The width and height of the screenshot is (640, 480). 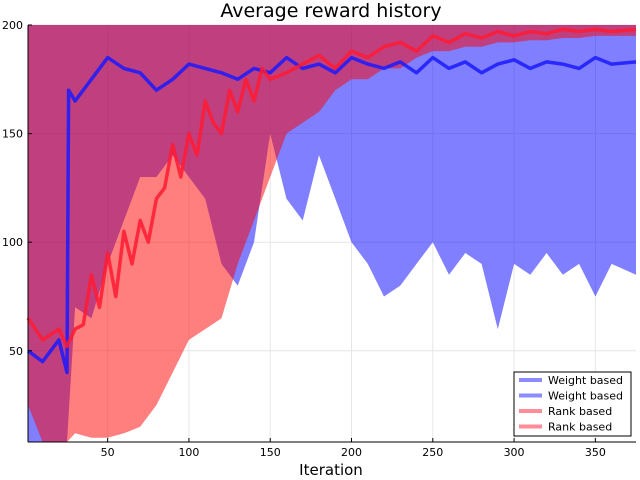 What do you see at coordinates (330, 11) in the screenshot?
I see `chart-title: Average reward history` at bounding box center [330, 11].